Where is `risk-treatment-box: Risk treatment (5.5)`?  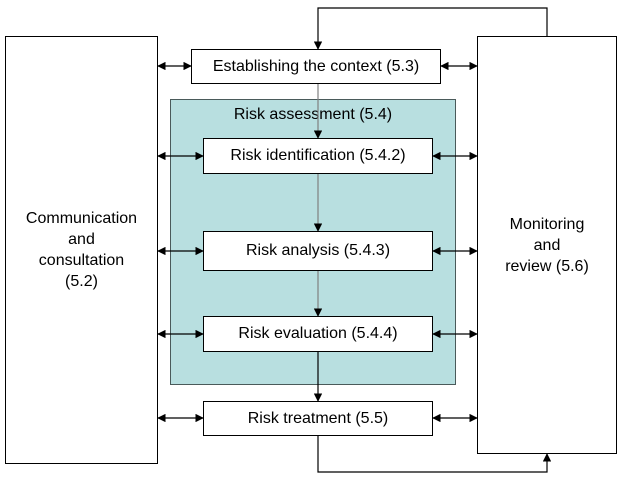
risk-treatment-box: Risk treatment (5.5) is located at coordinates (318, 418).